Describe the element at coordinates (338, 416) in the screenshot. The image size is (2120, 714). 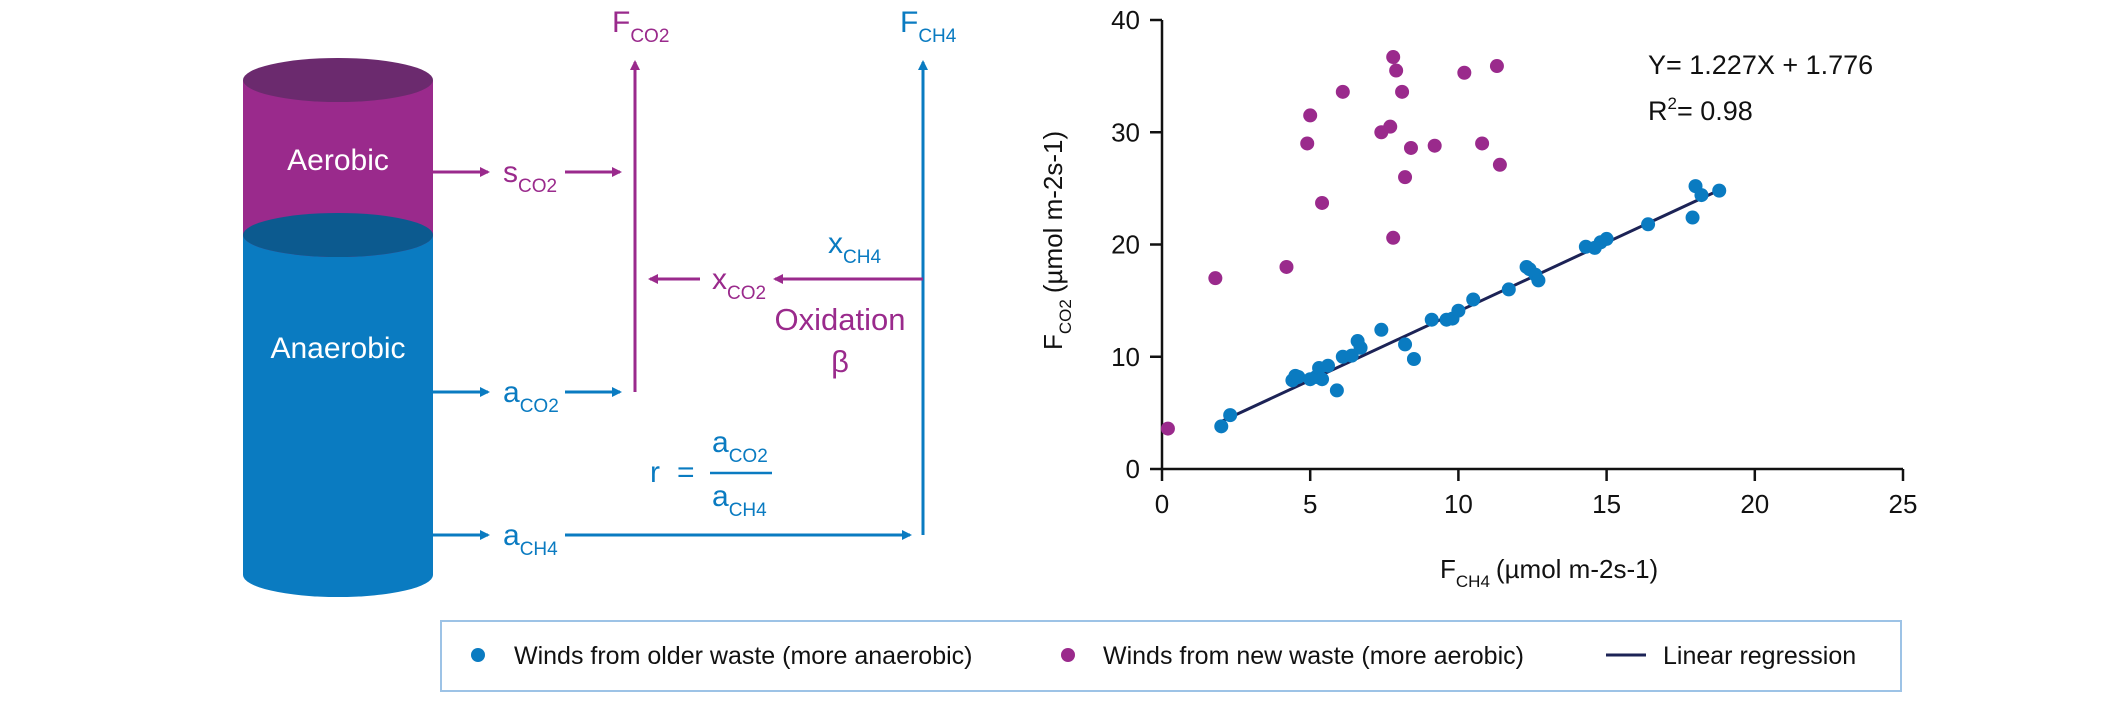
I see `anaerobic-layer` at that location.